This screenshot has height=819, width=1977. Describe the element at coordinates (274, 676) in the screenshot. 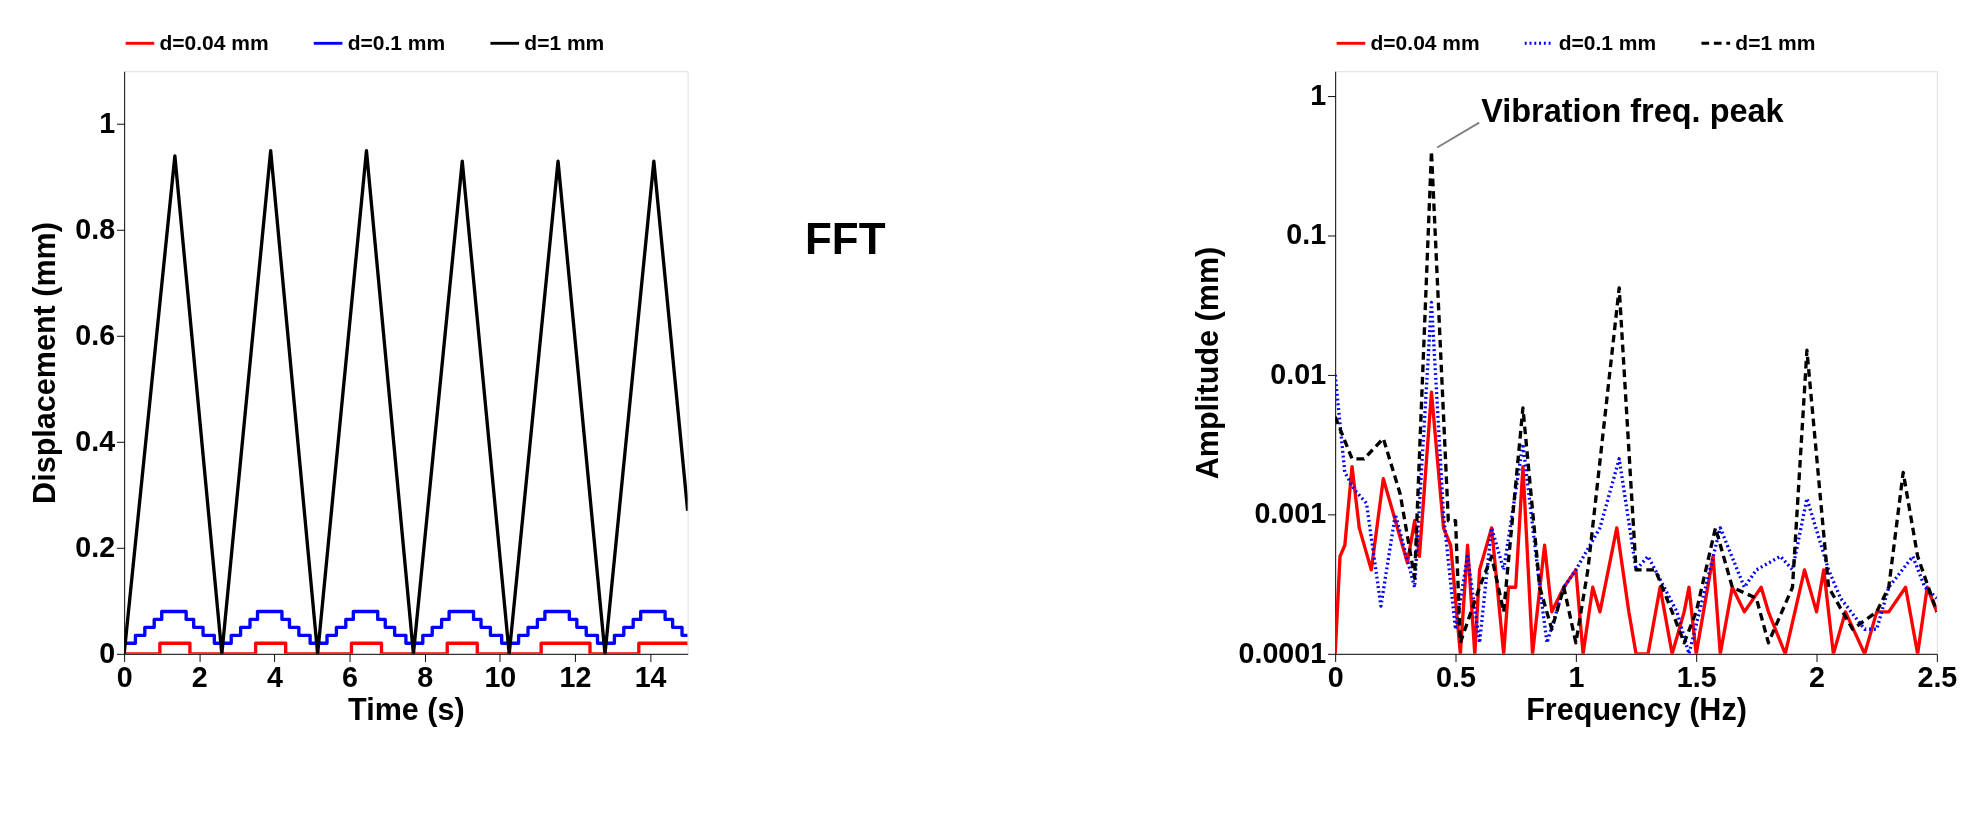

I see `x-tick-label: 4` at that location.